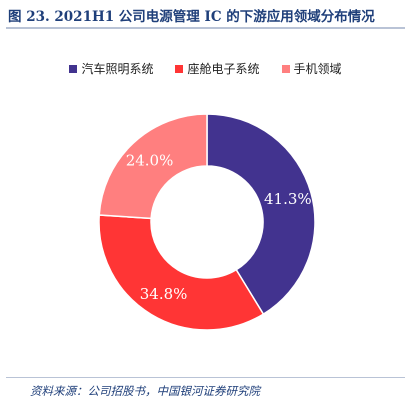 This screenshot has width=411, height=420. Describe the element at coordinates (205, 377) in the screenshot. I see `footer-divider` at that location.